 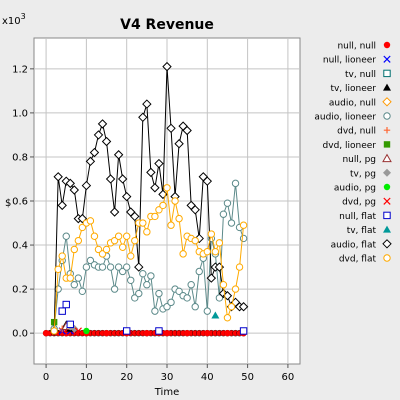 I want to click on legend-label: audio, lioneer, so click(x=345, y=118).